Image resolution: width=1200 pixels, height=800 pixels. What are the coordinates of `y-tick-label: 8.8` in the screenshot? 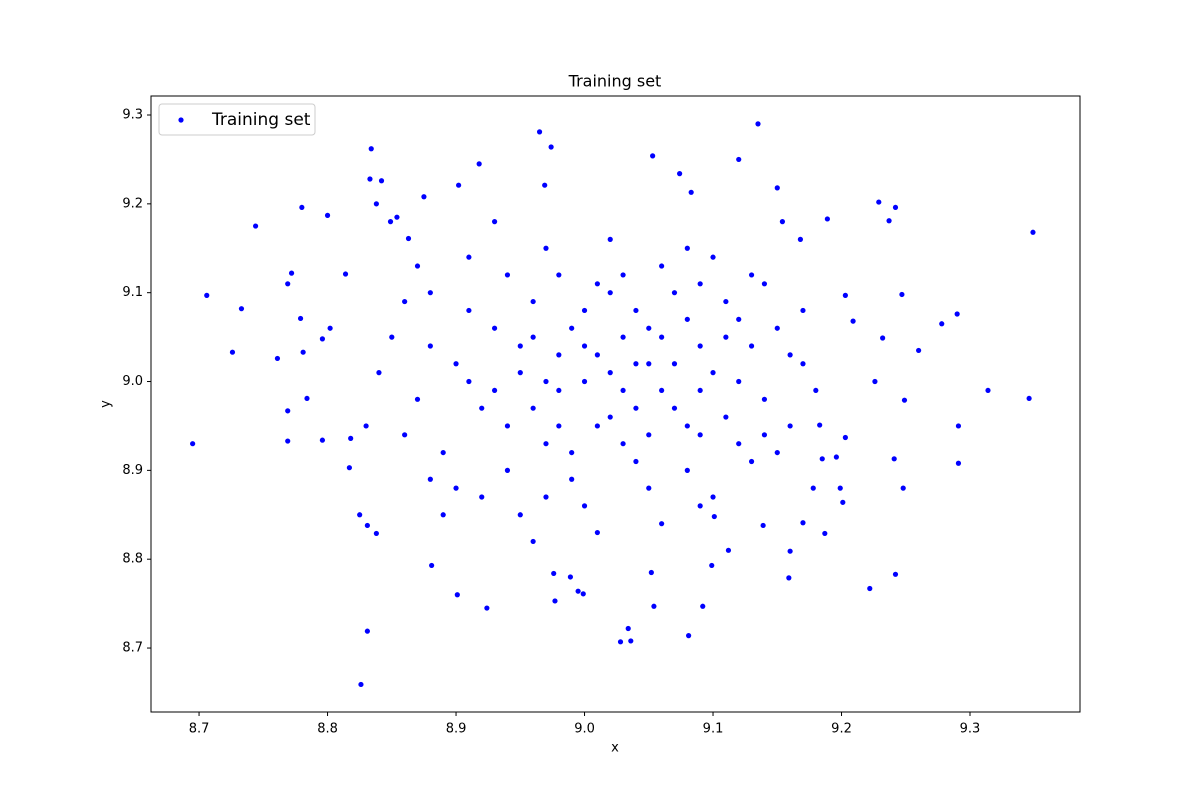 It's located at (132, 559).